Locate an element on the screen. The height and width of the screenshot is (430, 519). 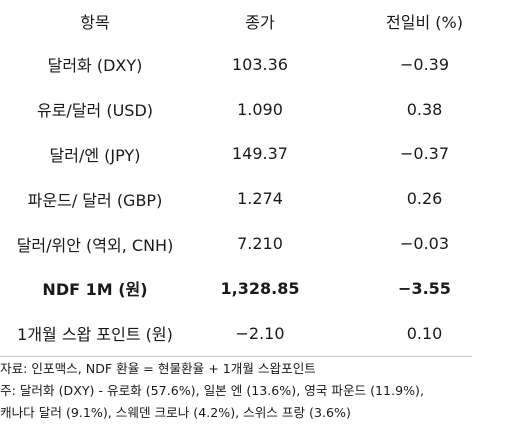
cell-change: −0.39 is located at coordinates (424, 64).